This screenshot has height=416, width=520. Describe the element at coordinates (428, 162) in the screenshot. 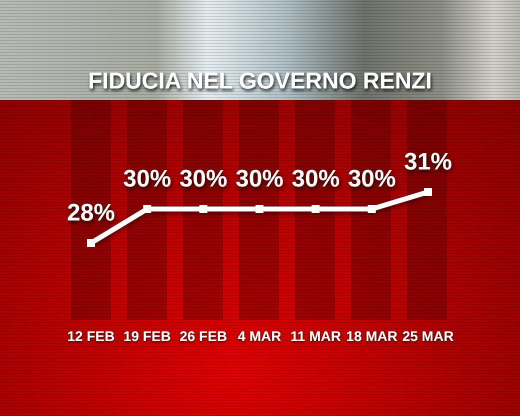

I see `data-label: 31%` at that location.